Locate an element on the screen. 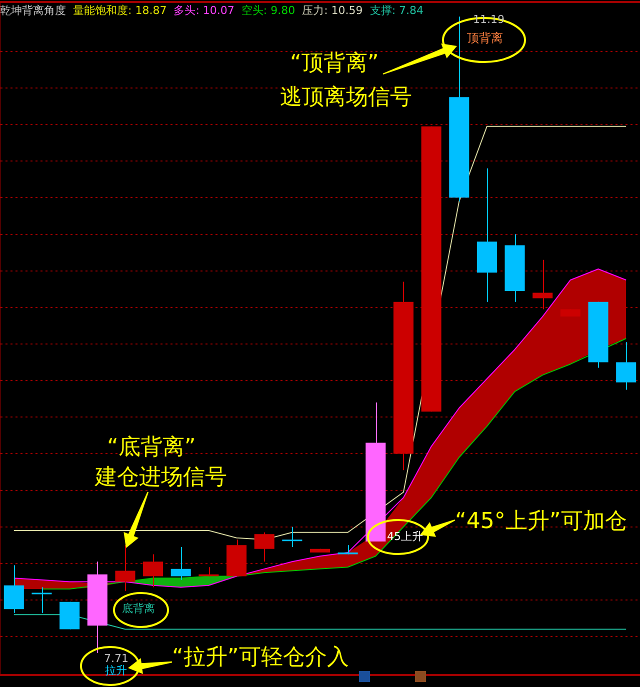 This screenshot has width=640, height=687. annotation: 底背离 is located at coordinates (138, 609).